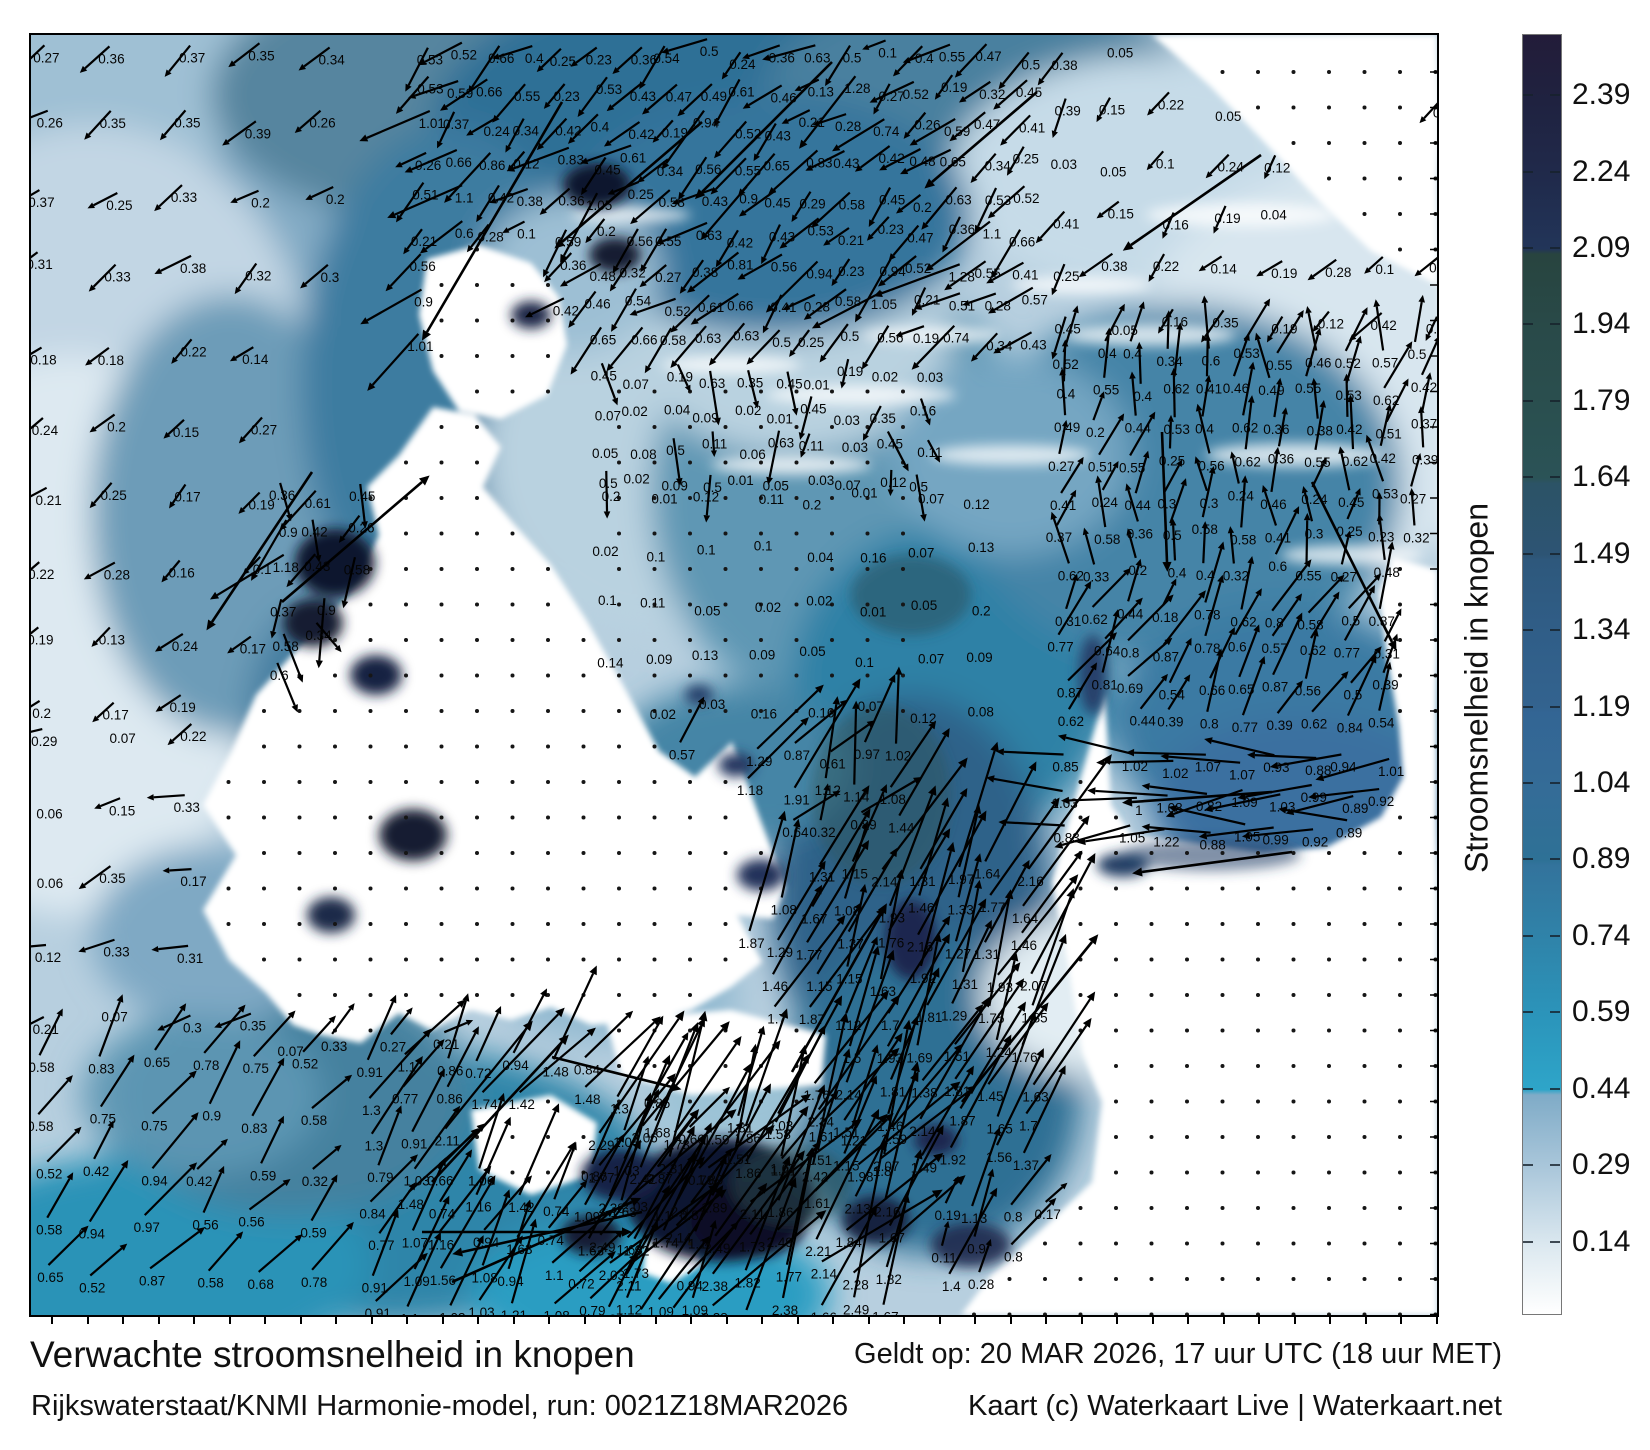 The width and height of the screenshot is (1650, 1450). I want to click on svg-text: 0.06, so click(753, 454).